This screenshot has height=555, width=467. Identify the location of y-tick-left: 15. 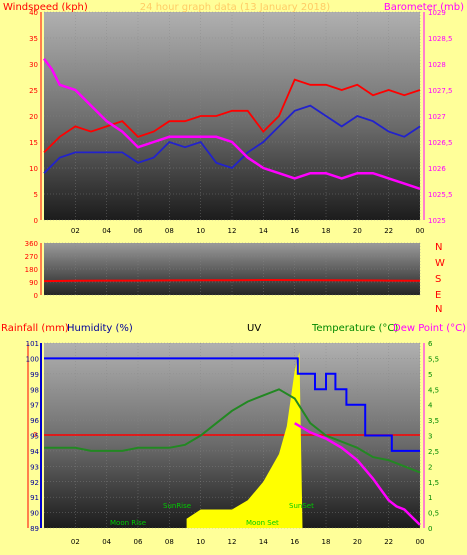
(33, 143).